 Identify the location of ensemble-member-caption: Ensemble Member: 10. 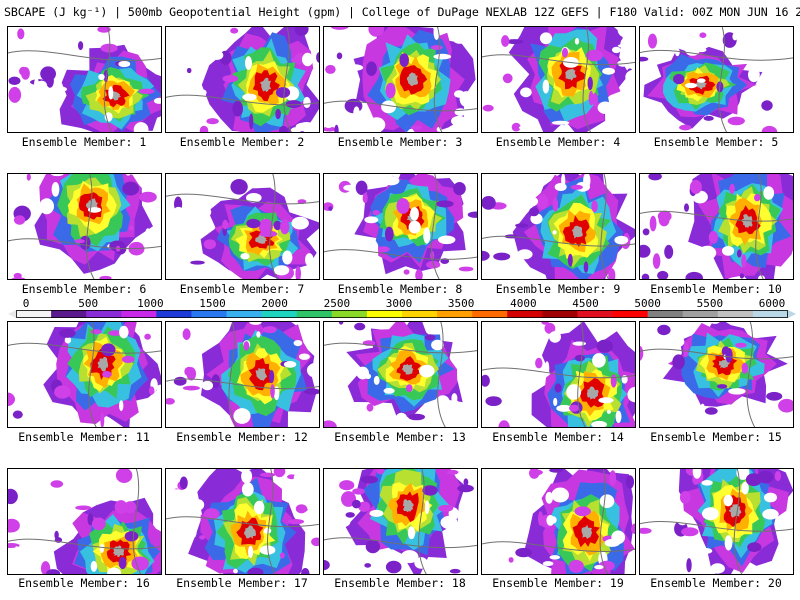
(716, 289).